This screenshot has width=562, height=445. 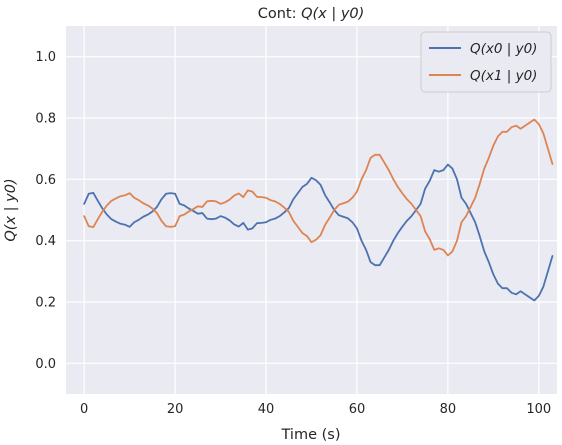 What do you see at coordinates (45, 364) in the screenshot?
I see `y-tick-label: 0.0` at bounding box center [45, 364].